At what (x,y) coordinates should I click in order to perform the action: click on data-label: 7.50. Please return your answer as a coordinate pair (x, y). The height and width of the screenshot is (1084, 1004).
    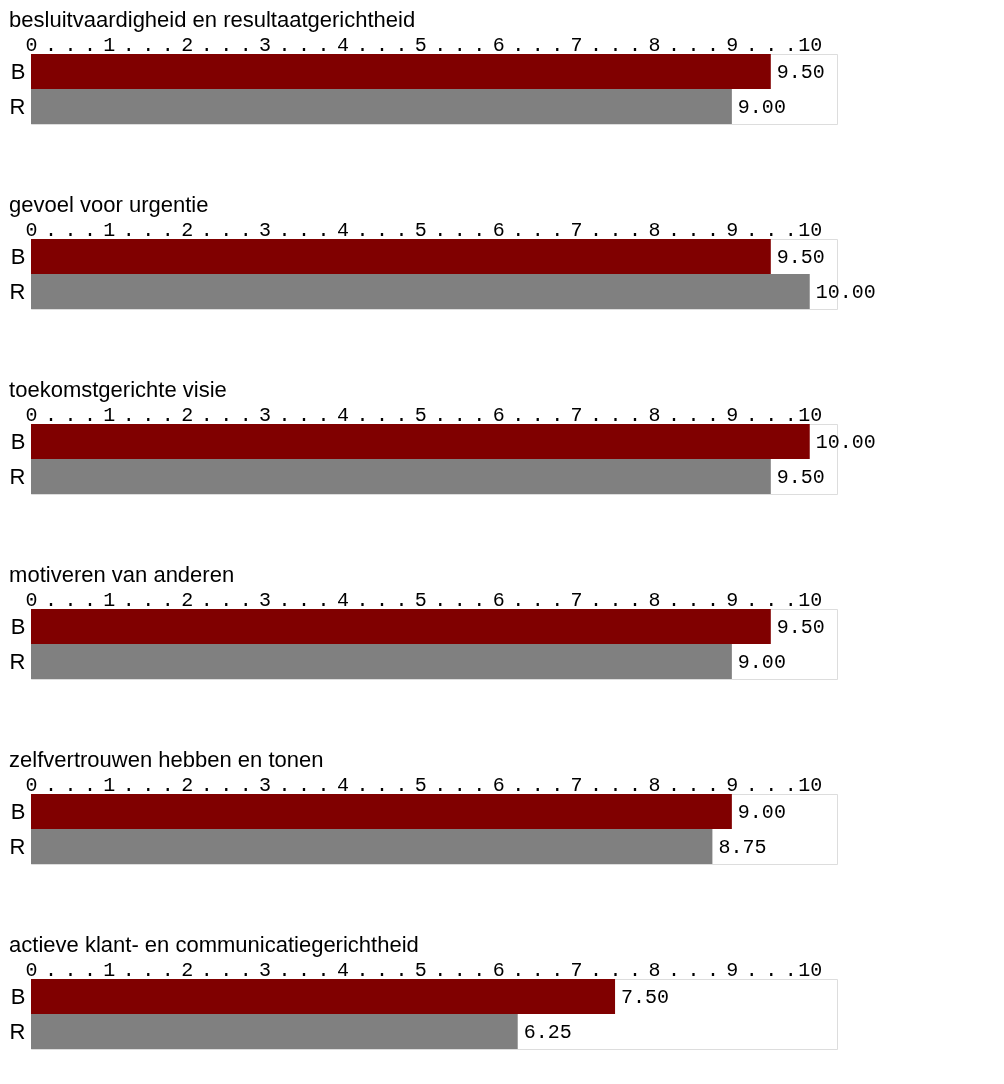
    Looking at the image, I should click on (645, 997).